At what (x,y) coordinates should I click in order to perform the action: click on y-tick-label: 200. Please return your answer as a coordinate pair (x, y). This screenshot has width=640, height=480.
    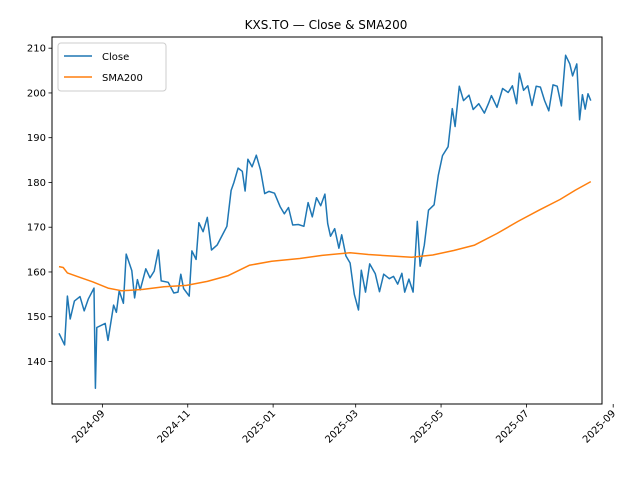
    Looking at the image, I should click on (36, 93).